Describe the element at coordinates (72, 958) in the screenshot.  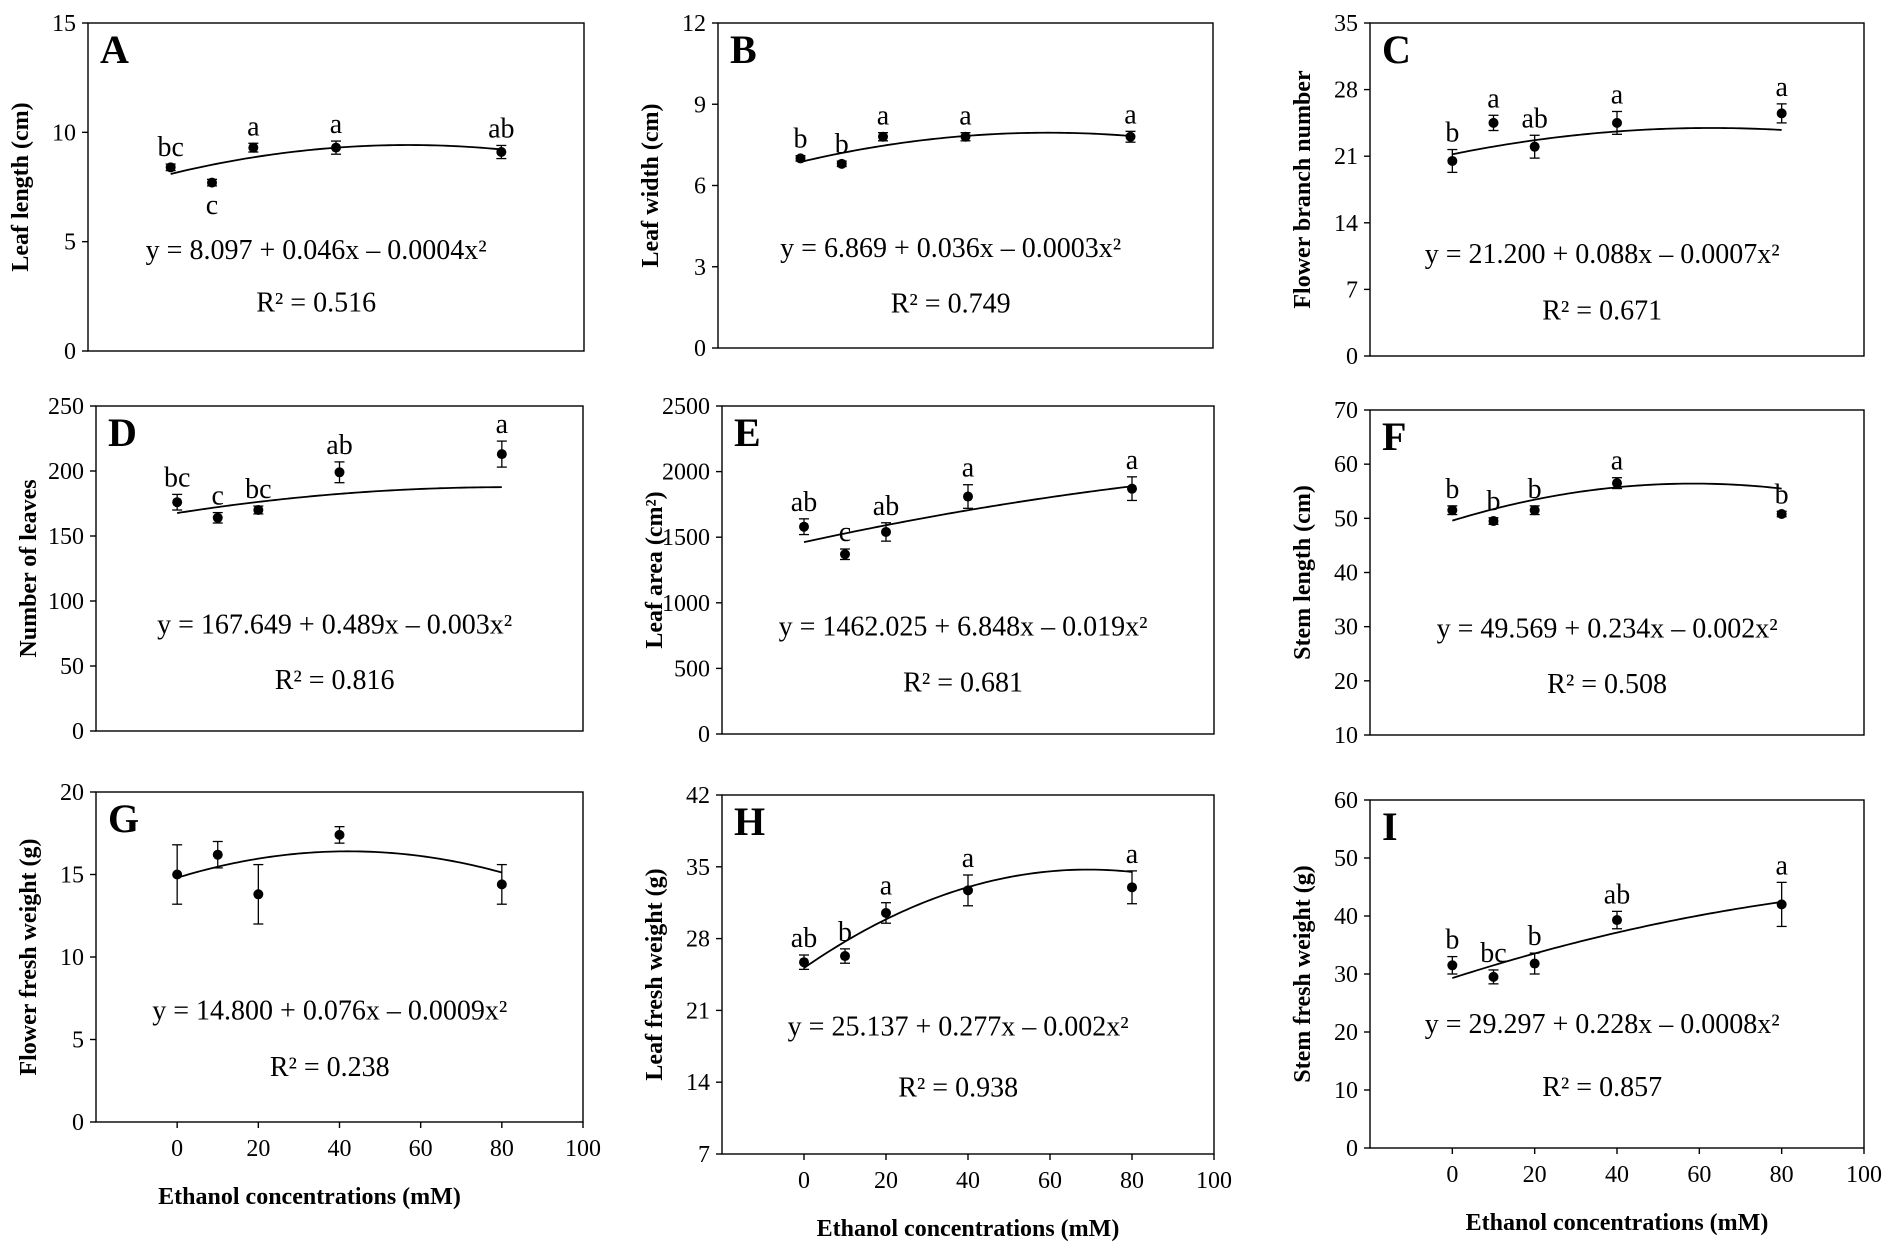
I see `y-tick-label: 10` at that location.